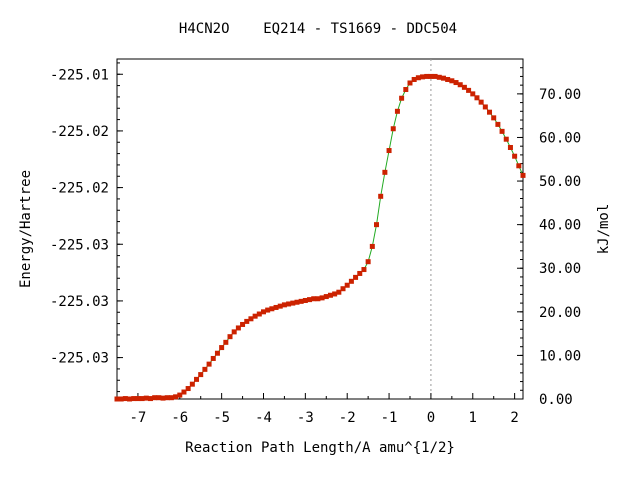  I want to click on x-tick-label: -2, so click(347, 418).